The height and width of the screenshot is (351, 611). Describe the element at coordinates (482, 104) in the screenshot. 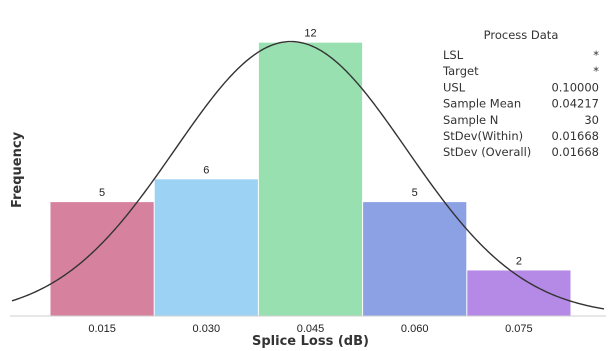

I see `process-data-label: Sample Mean` at that location.